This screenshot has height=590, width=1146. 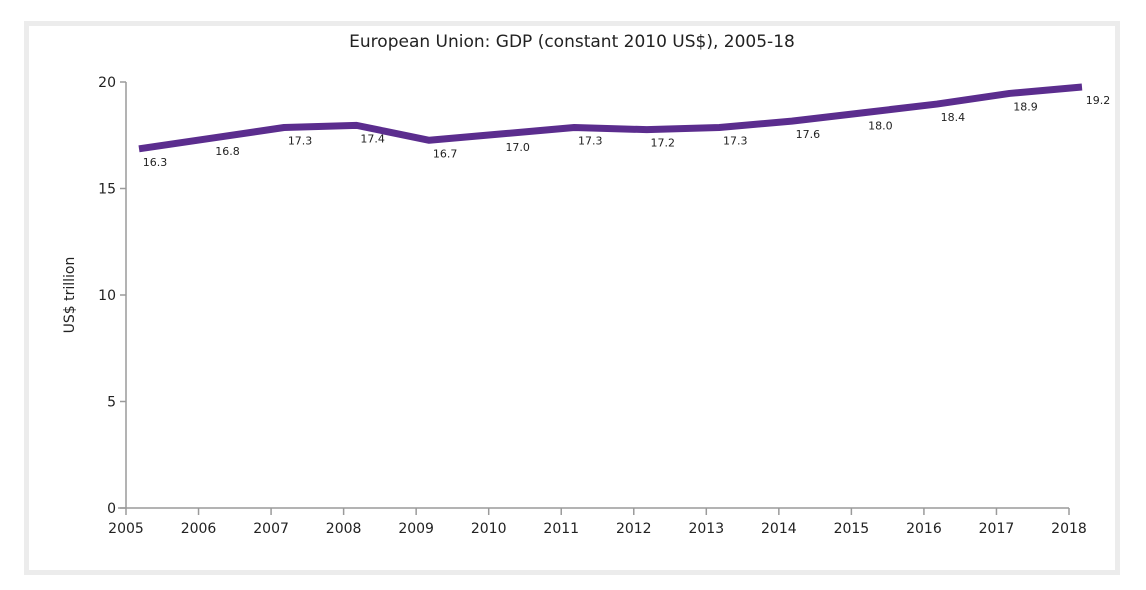 What do you see at coordinates (880, 126) in the screenshot?
I see `data-label: 18.0` at bounding box center [880, 126].